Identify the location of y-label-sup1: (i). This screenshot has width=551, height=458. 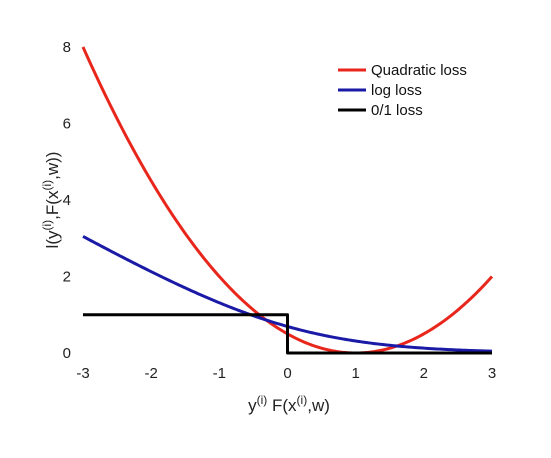
(47, 225).